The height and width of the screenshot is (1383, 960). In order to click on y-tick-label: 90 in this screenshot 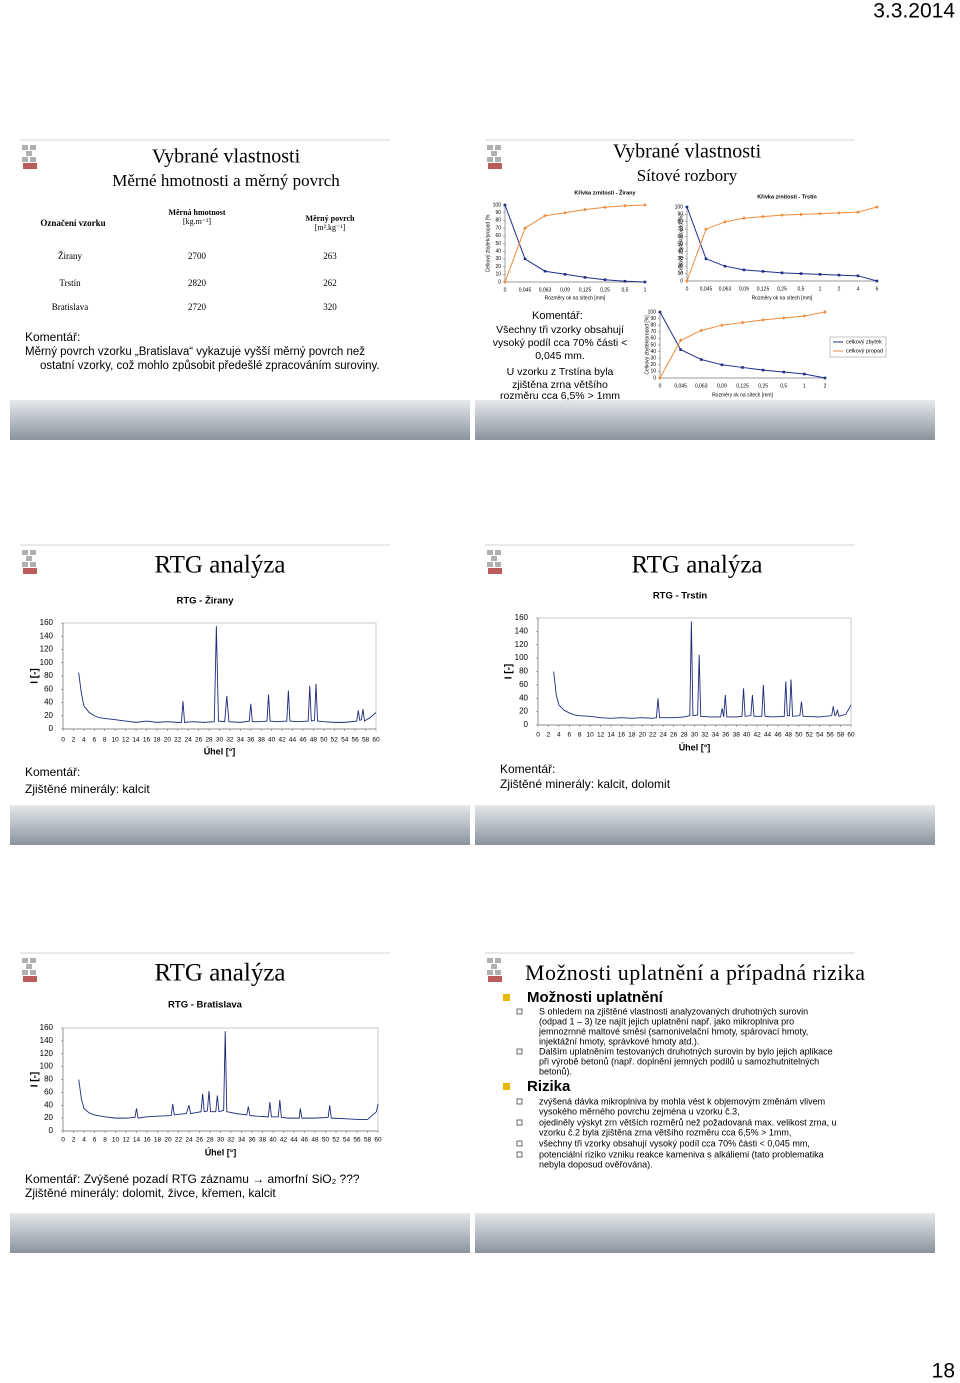, I will do `click(498, 213)`.